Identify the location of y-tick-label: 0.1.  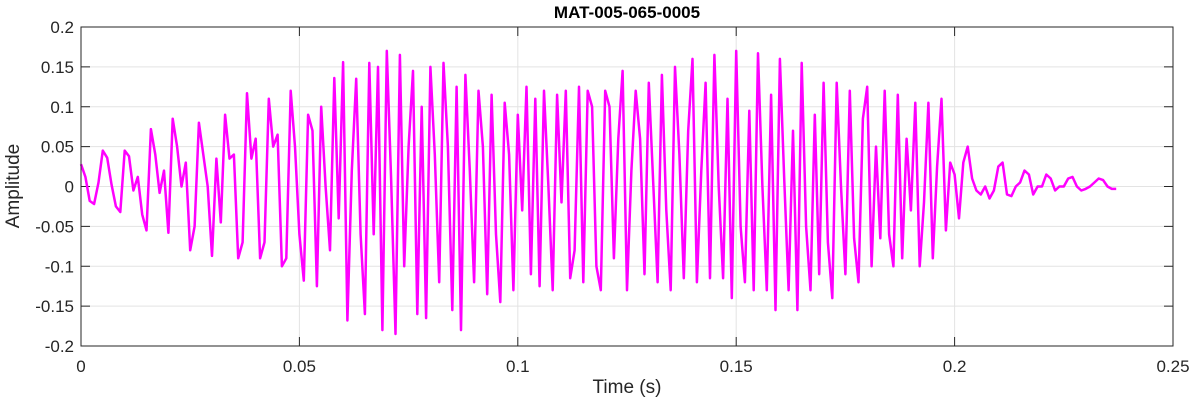
(62, 107).